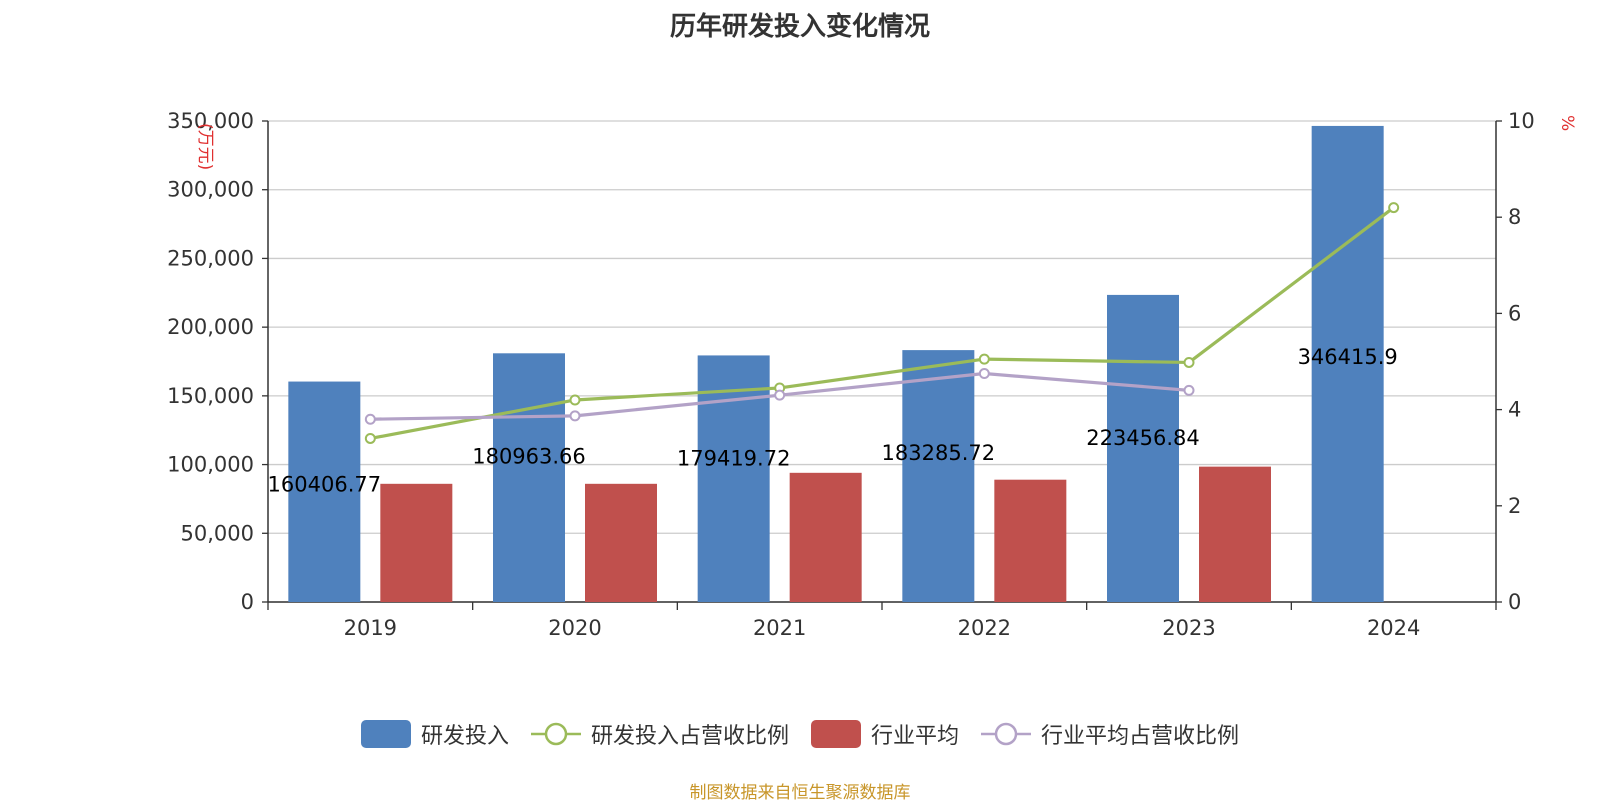  Describe the element at coordinates (1514, 410) in the screenshot. I see `y-right-tick-label: 4` at that location.